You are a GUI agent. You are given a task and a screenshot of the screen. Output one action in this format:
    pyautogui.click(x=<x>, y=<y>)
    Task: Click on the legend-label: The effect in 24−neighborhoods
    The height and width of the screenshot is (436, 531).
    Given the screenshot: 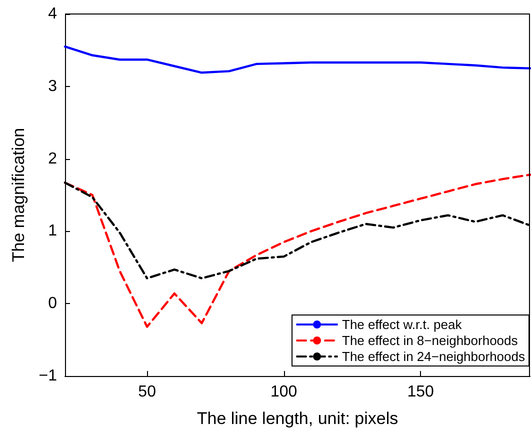 What is the action you would take?
    pyautogui.click(x=434, y=356)
    